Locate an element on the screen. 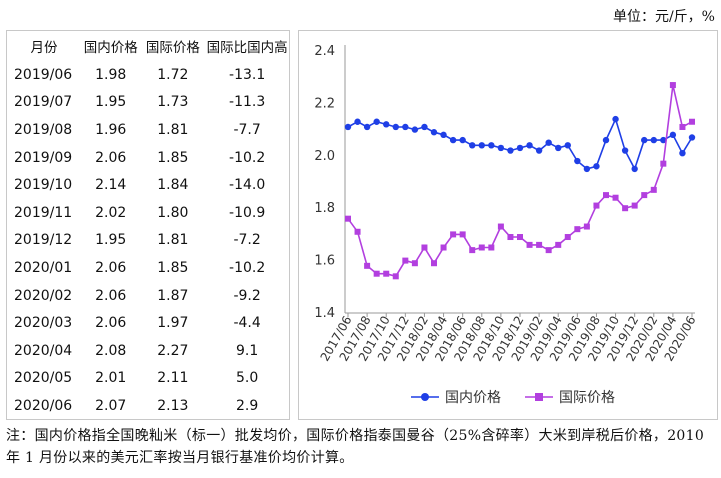 Image resolution: width=721 pixels, height=478 pixels. table-row: 2020/05 2.01 2.11 5.0 is located at coordinates (148, 379).